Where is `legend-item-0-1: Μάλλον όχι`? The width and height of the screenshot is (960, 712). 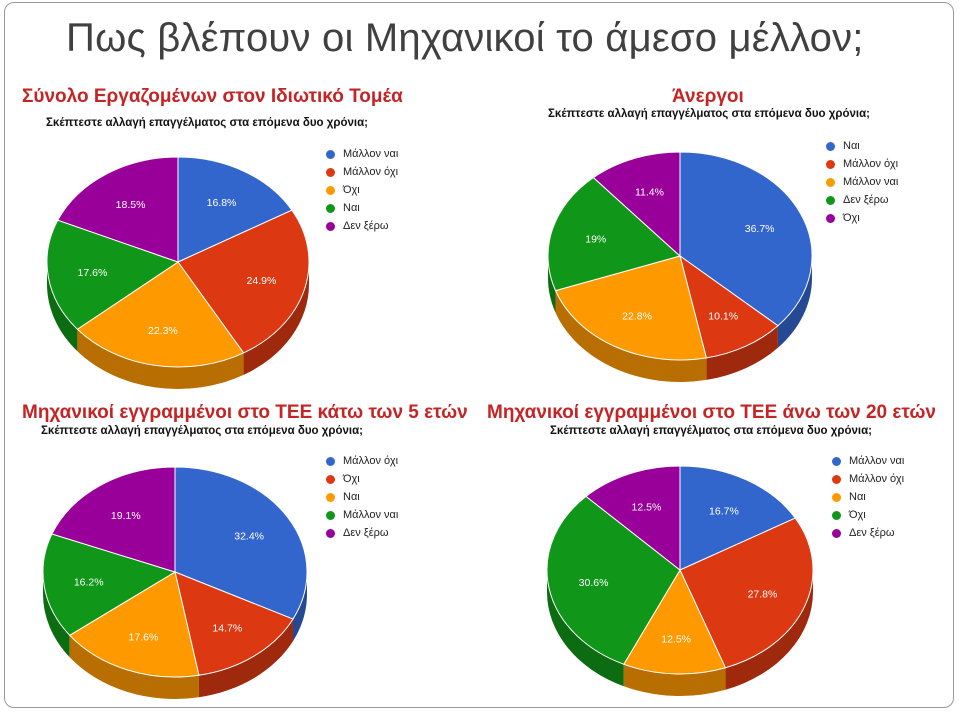 legend-item-0-1: Μάλλον όχι is located at coordinates (362, 172).